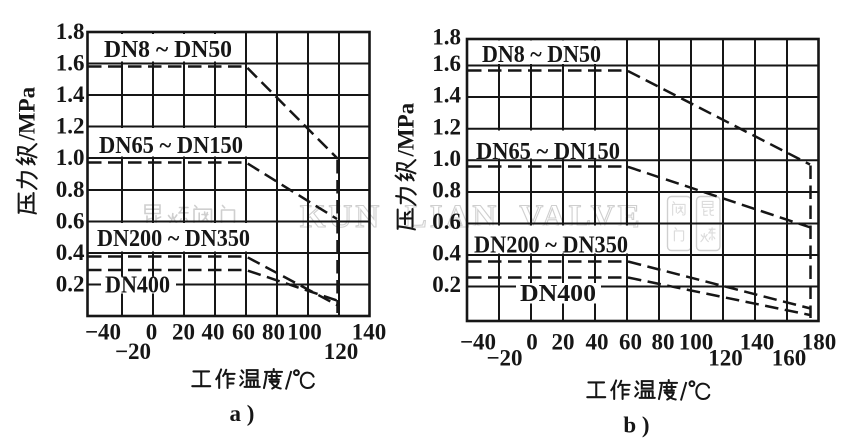 Image resolution: width=865 pixels, height=442 pixels. I want to click on svg-text: 180, so click(819, 342).